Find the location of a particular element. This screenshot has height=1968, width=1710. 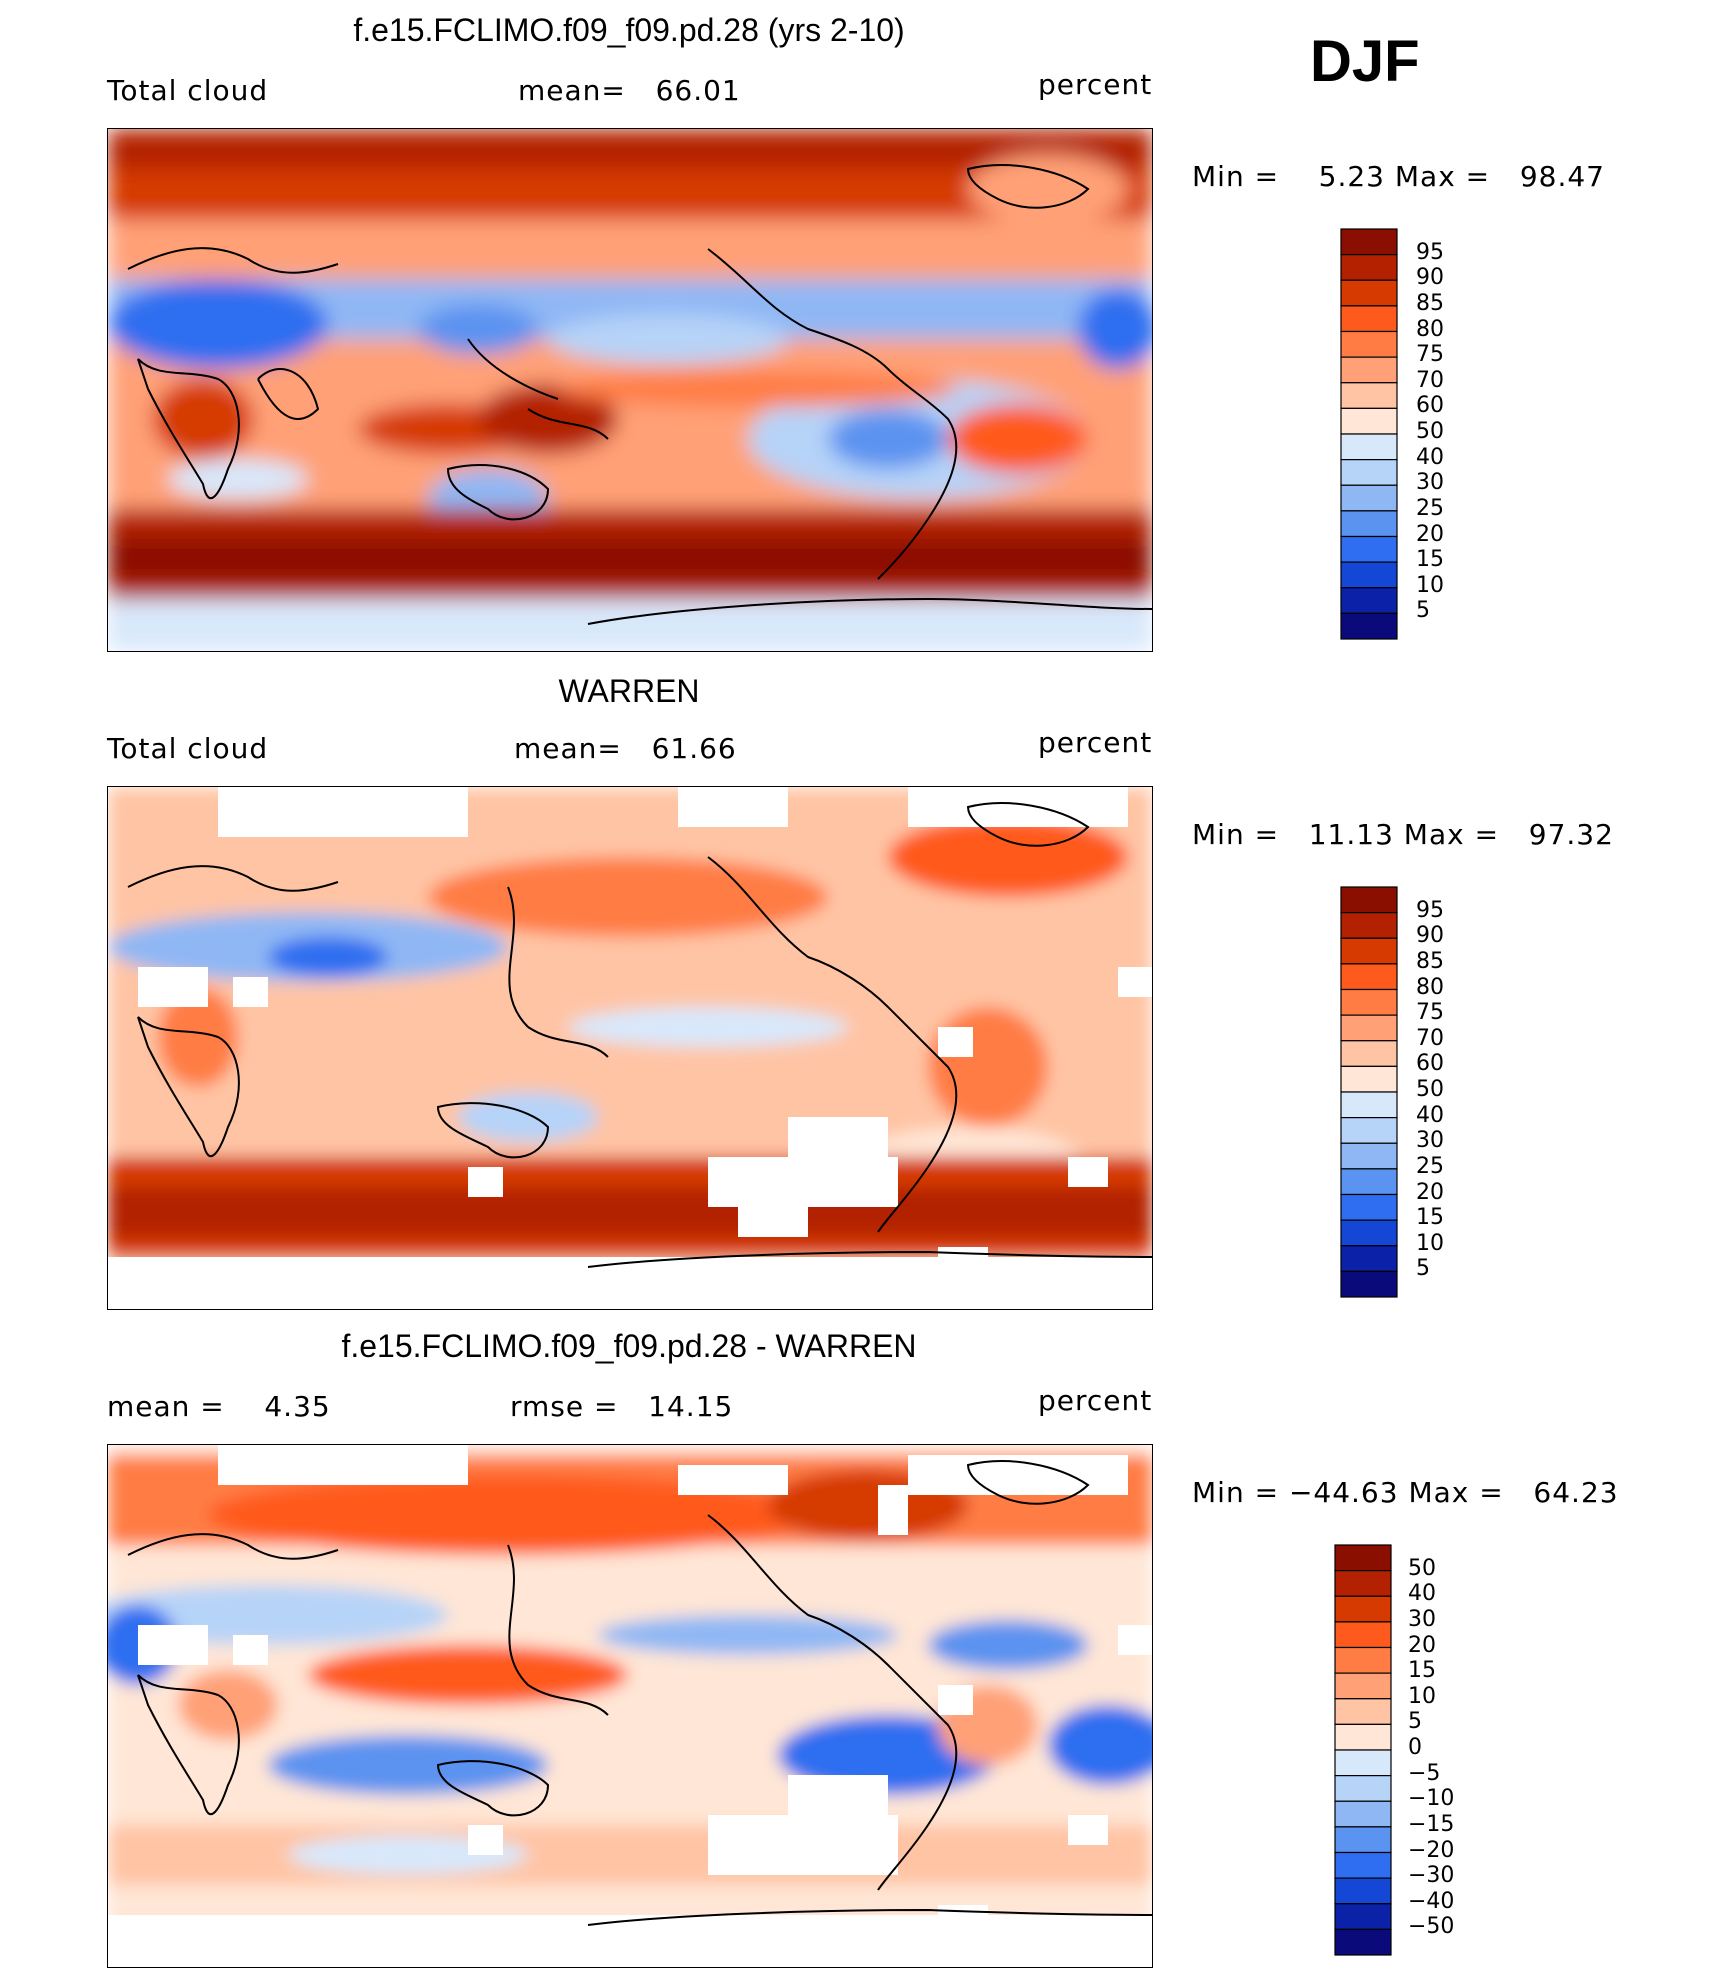

panel-1-colorbar-tick: 15 is located at coordinates (1430, 560).